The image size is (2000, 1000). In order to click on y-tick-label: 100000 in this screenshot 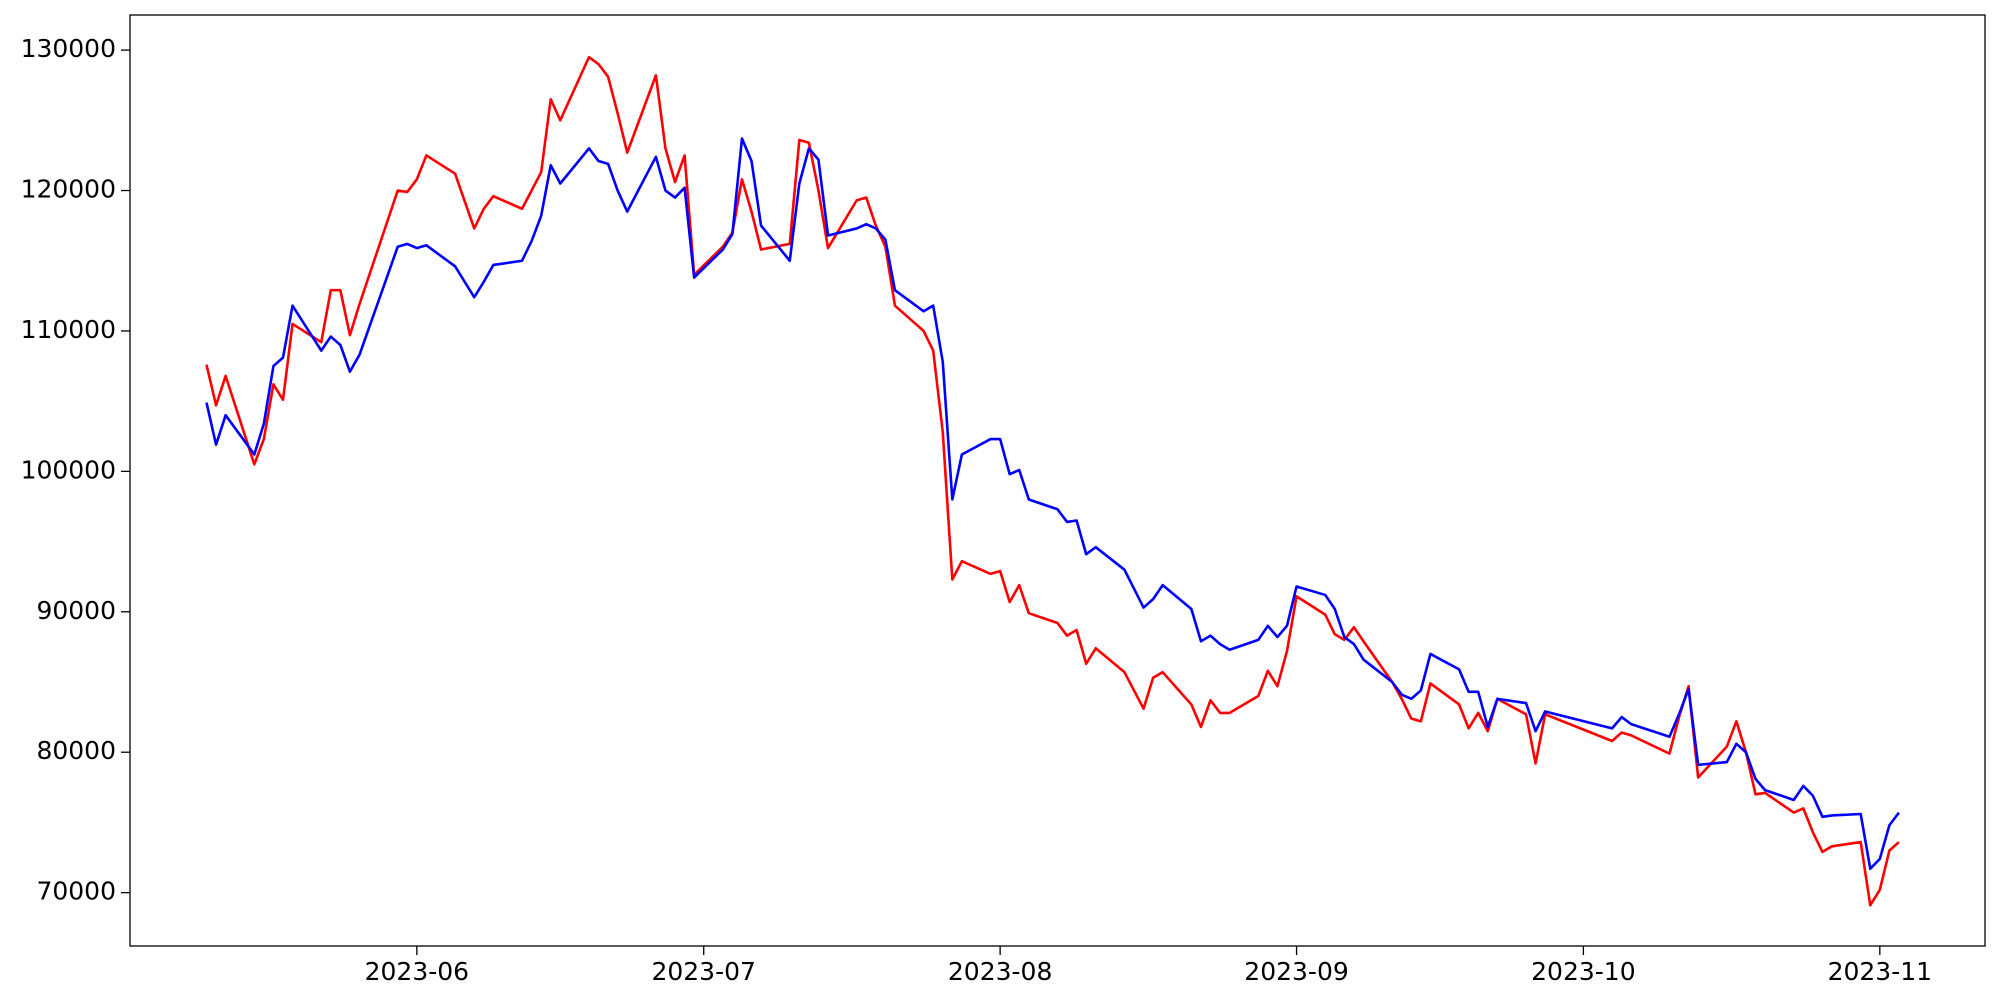, I will do `click(68, 469)`.